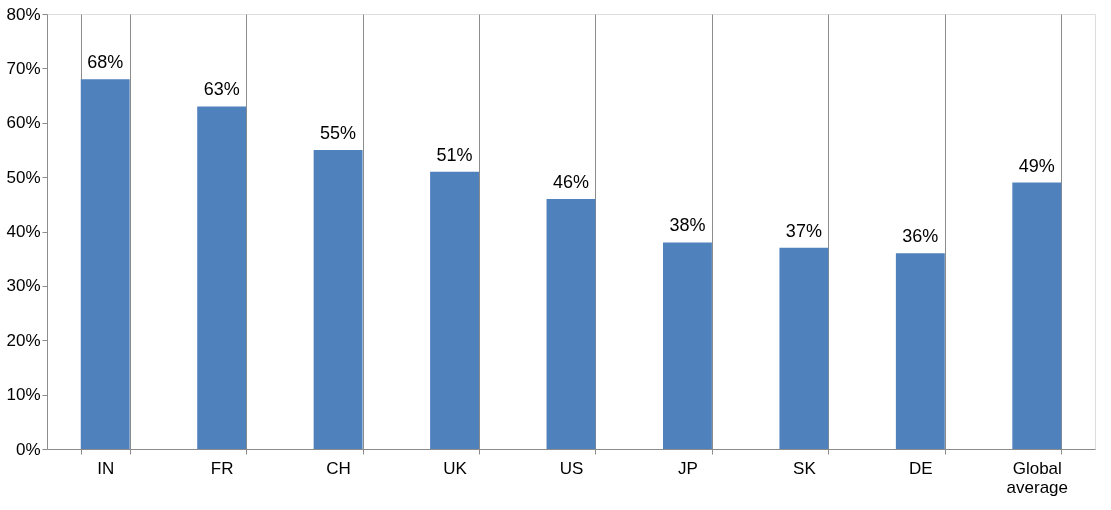 This screenshot has height=510, width=1111. I want to click on data-label: 68%, so click(105, 62).